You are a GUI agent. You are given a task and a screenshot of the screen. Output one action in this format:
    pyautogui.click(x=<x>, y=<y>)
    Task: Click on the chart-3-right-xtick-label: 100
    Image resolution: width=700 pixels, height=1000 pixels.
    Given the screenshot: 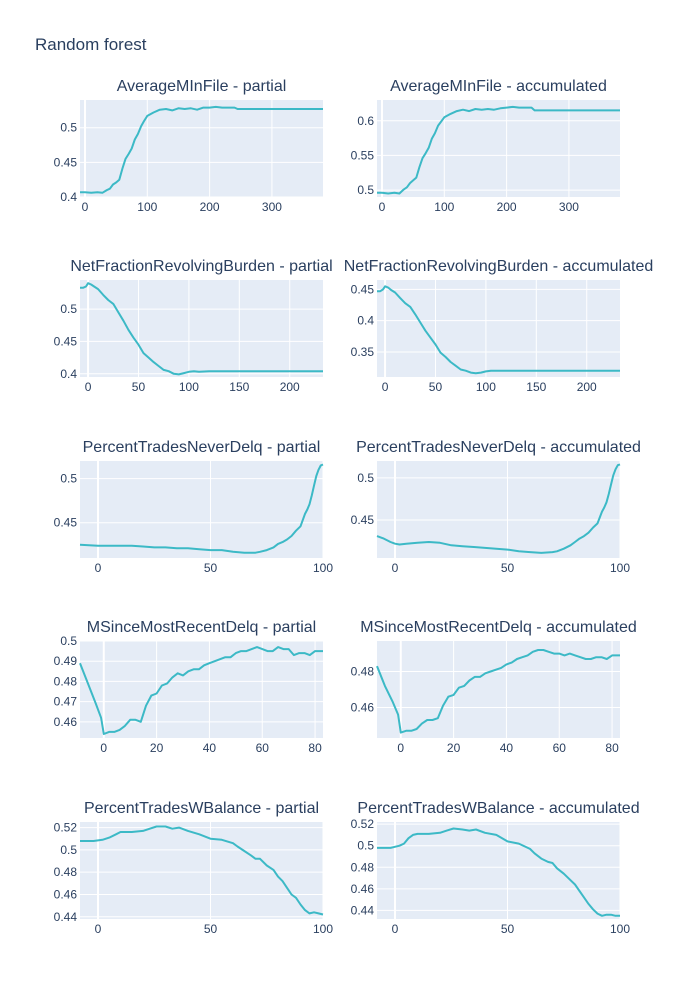 What is the action you would take?
    pyautogui.click(x=620, y=568)
    